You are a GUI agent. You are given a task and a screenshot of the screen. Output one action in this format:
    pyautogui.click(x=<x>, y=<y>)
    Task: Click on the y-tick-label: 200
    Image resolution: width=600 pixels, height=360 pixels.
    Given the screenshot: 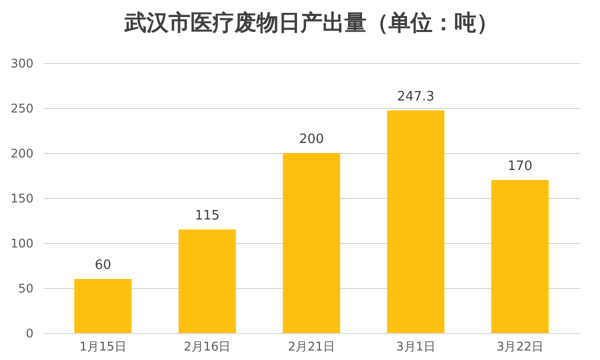 What is the action you would take?
    pyautogui.click(x=22, y=153)
    